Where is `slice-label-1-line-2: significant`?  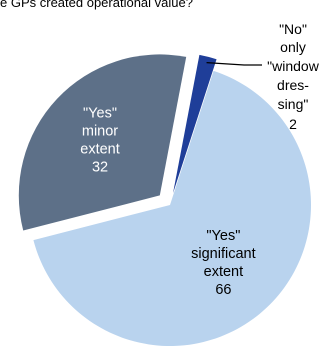 slice-label-1-line-2: significant is located at coordinates (223, 254).